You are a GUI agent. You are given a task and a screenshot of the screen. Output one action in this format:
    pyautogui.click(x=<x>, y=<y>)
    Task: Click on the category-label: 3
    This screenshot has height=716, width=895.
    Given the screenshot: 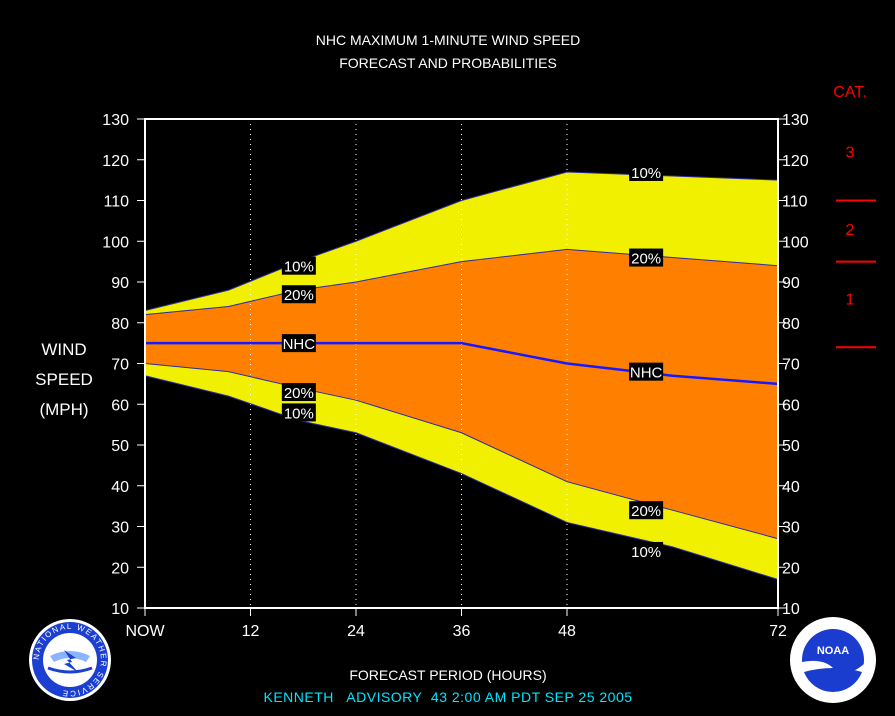 What is the action you would take?
    pyautogui.click(x=850, y=153)
    